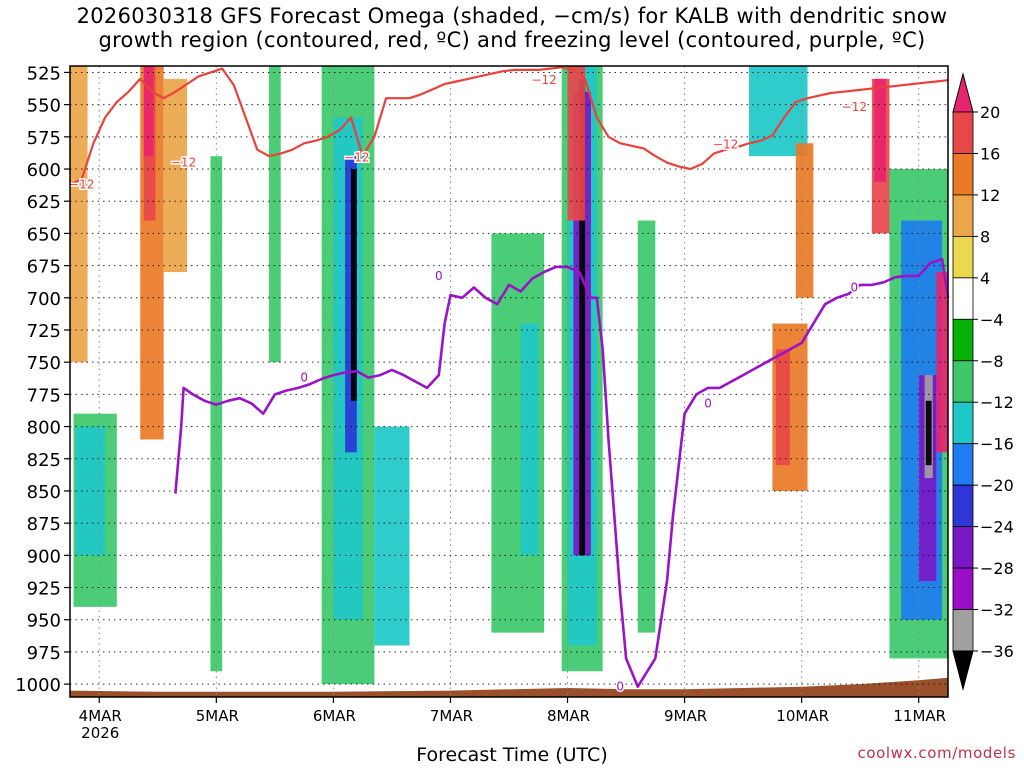 The width and height of the screenshot is (1024, 768). Describe the element at coordinates (44, 653) in the screenshot. I see `y-tick-label-975: 975` at that location.